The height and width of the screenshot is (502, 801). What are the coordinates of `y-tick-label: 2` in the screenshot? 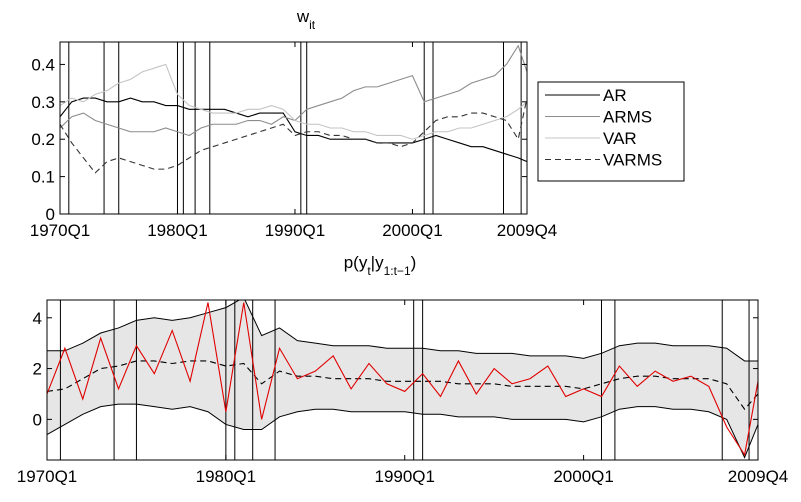 It's located at (37, 369).